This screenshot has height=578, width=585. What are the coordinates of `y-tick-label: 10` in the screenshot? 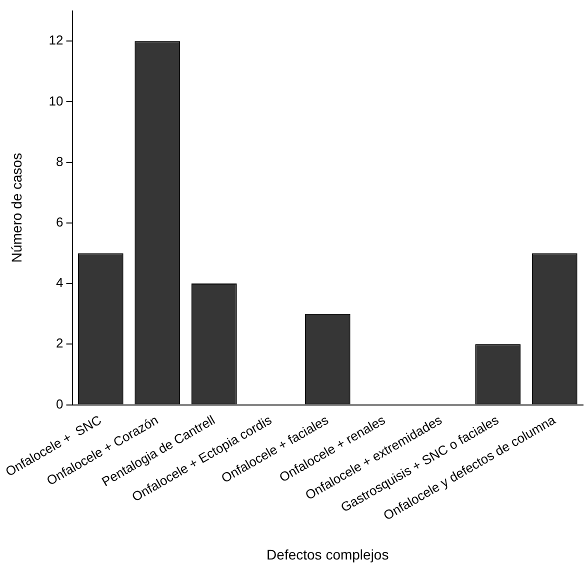 It's located at (56, 100).